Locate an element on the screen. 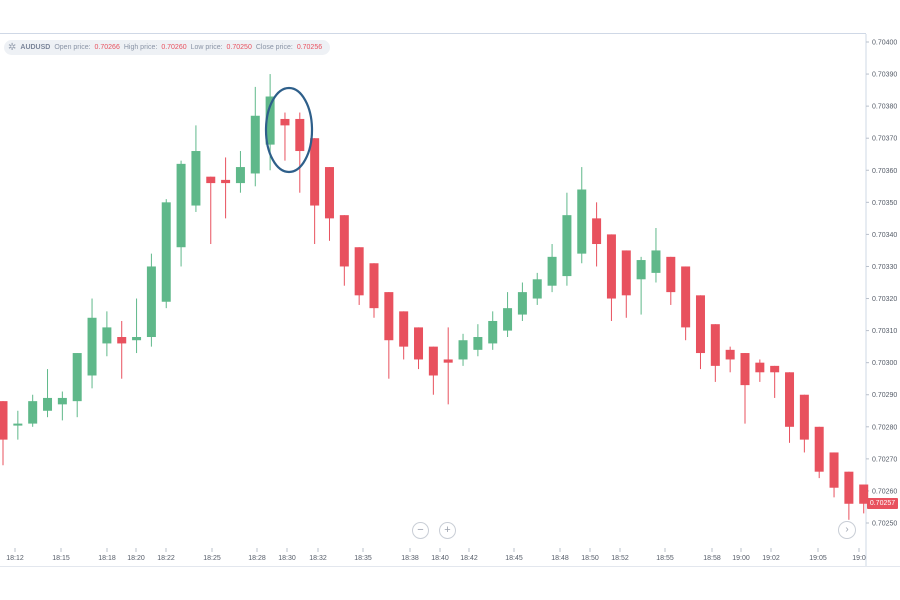 The height and width of the screenshot is (600, 900). settings-gear-icon: ✲ is located at coordinates (12, 47).